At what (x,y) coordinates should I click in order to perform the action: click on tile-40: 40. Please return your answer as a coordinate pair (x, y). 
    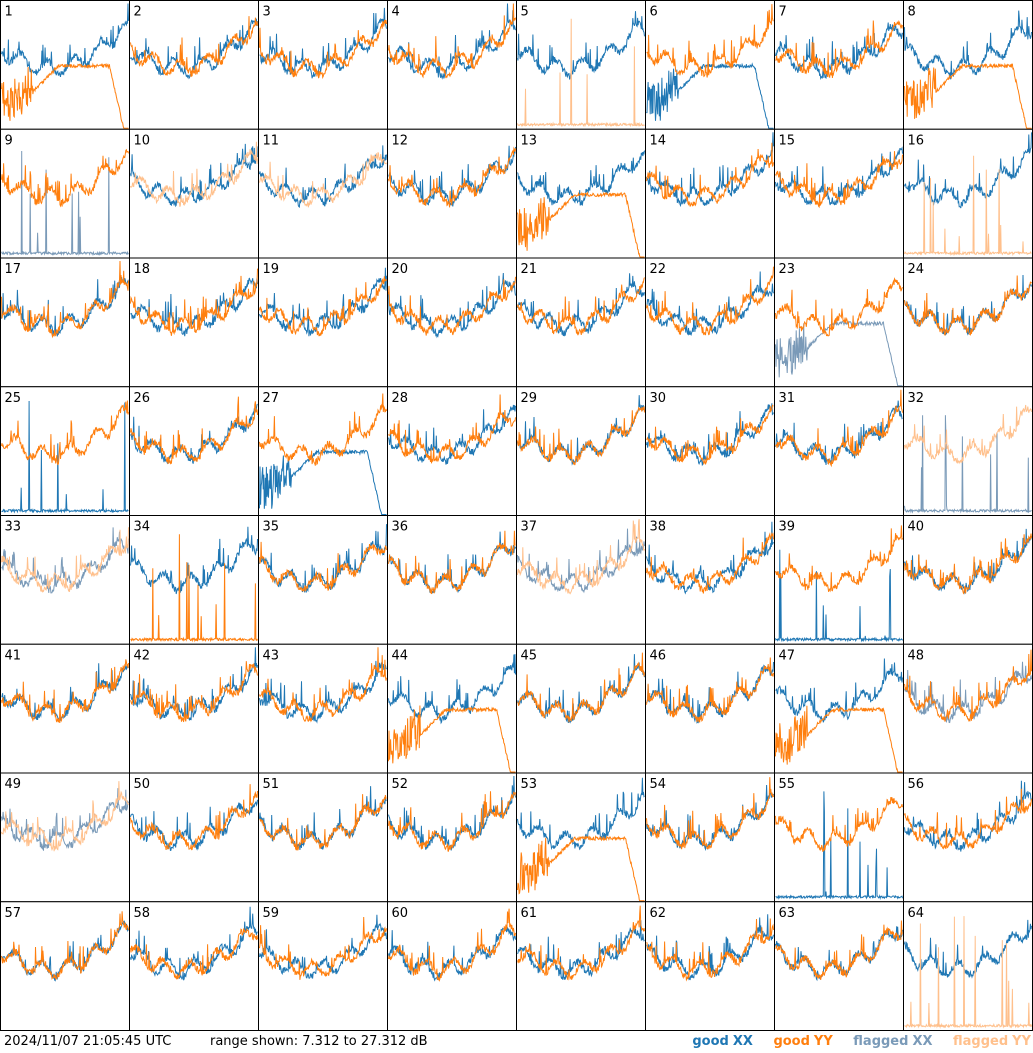
    Looking at the image, I should click on (968, 580).